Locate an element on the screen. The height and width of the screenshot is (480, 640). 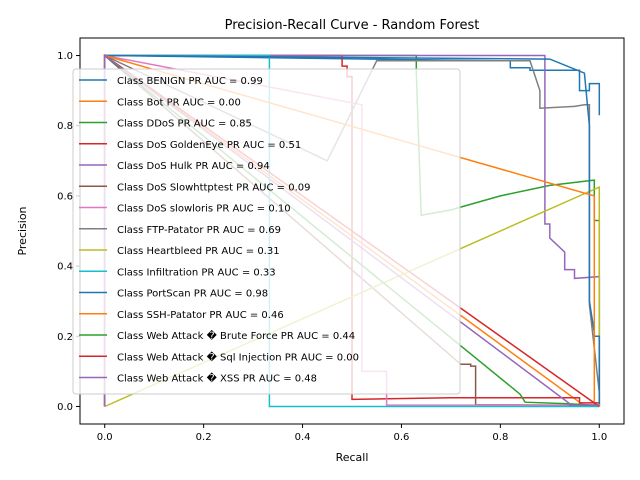
x-tick-label: 0.4 is located at coordinates (303, 437).